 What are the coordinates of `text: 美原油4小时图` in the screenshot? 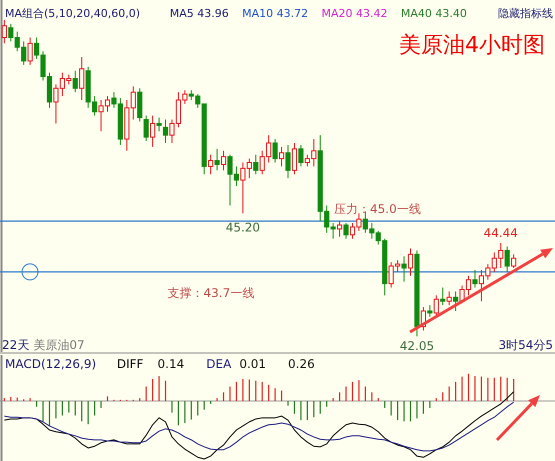 It's located at (472, 45).